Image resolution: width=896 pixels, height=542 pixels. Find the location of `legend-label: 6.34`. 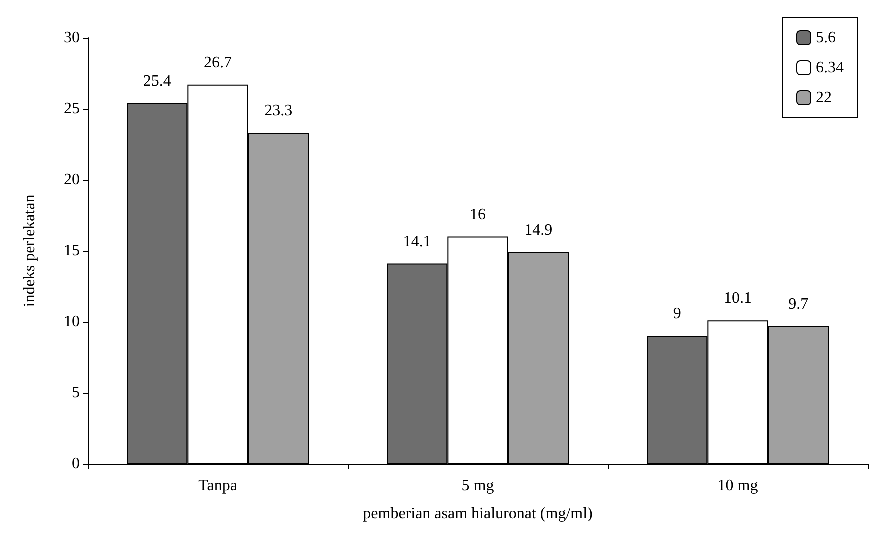

legend-label: 6.34 is located at coordinates (830, 68).